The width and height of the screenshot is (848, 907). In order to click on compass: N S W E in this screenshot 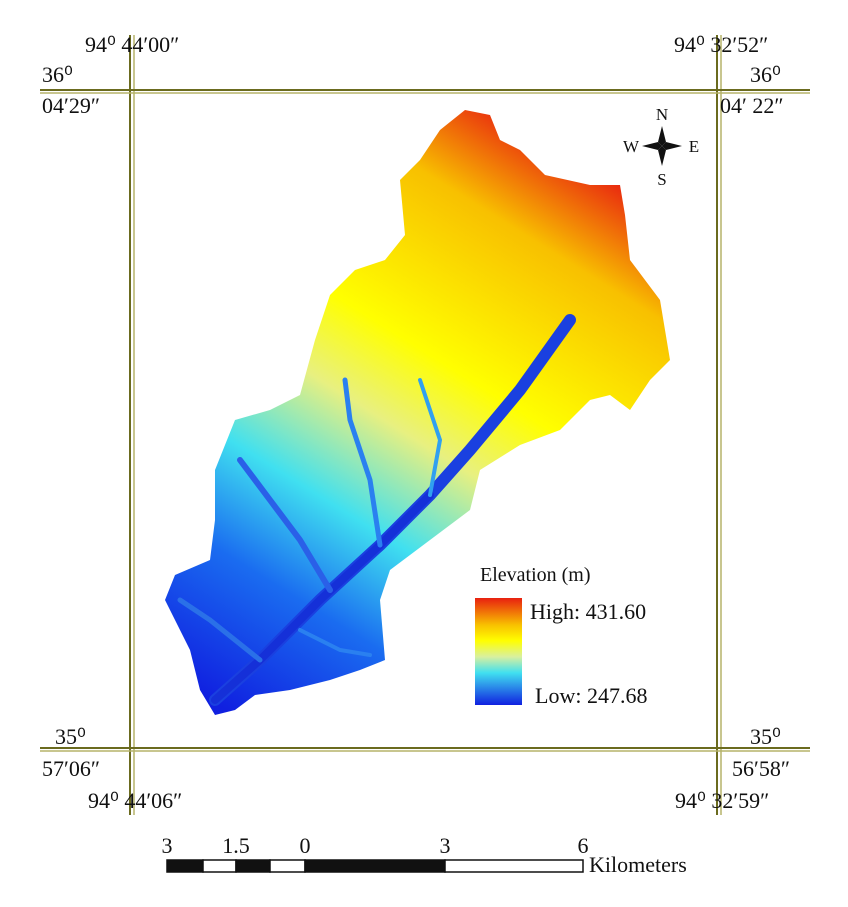, I will do `click(661, 147)`.